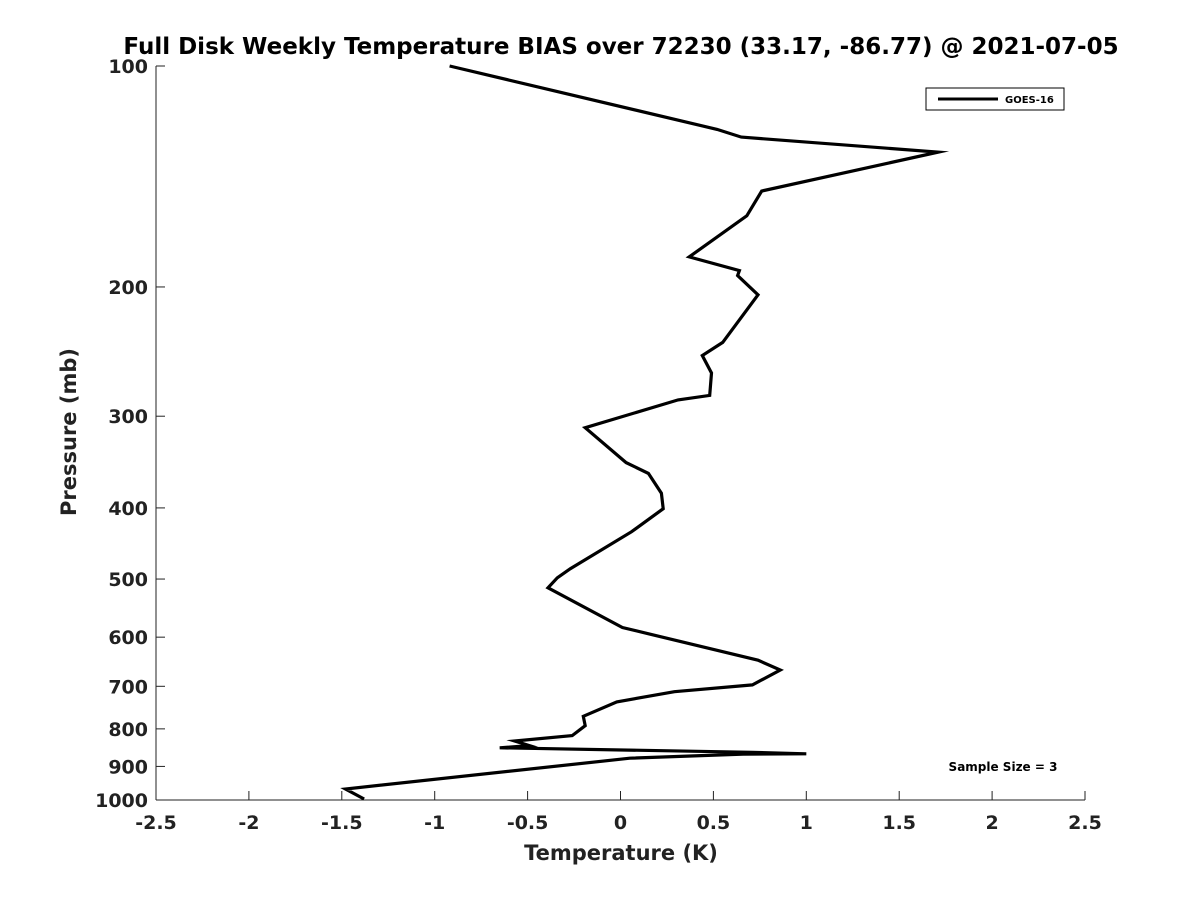  I want to click on y-axis-label: Pressure (mb), so click(69, 432).